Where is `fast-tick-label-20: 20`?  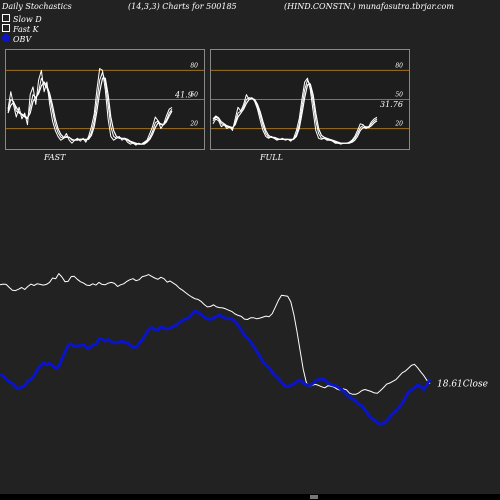
fast-tick-label-20: 20 is located at coordinates (193, 124).